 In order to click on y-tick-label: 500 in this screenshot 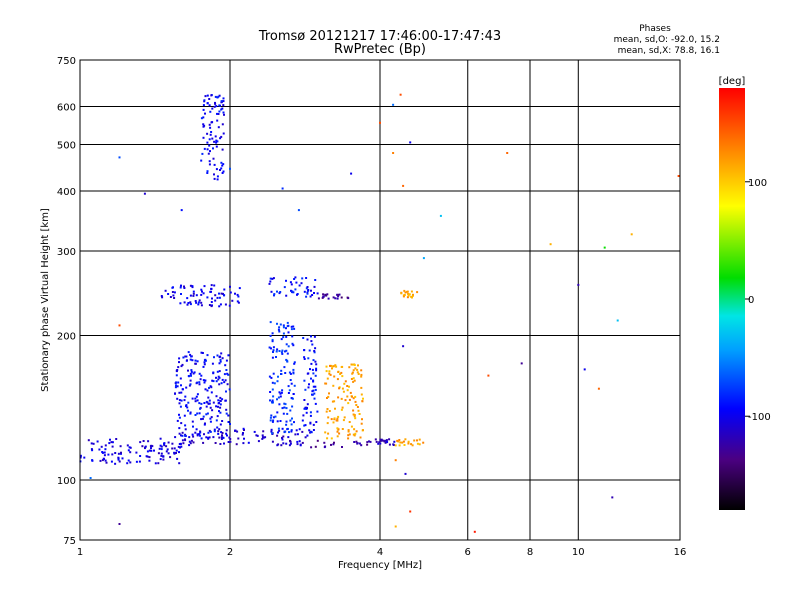, I will do `click(66, 146)`.